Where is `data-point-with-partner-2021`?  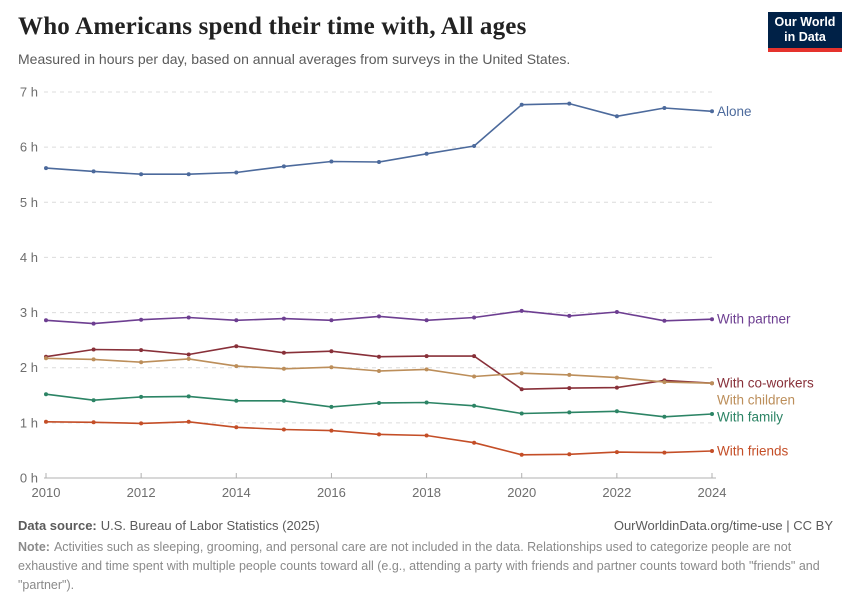
data-point-with-partner-2021 is located at coordinates (569, 315).